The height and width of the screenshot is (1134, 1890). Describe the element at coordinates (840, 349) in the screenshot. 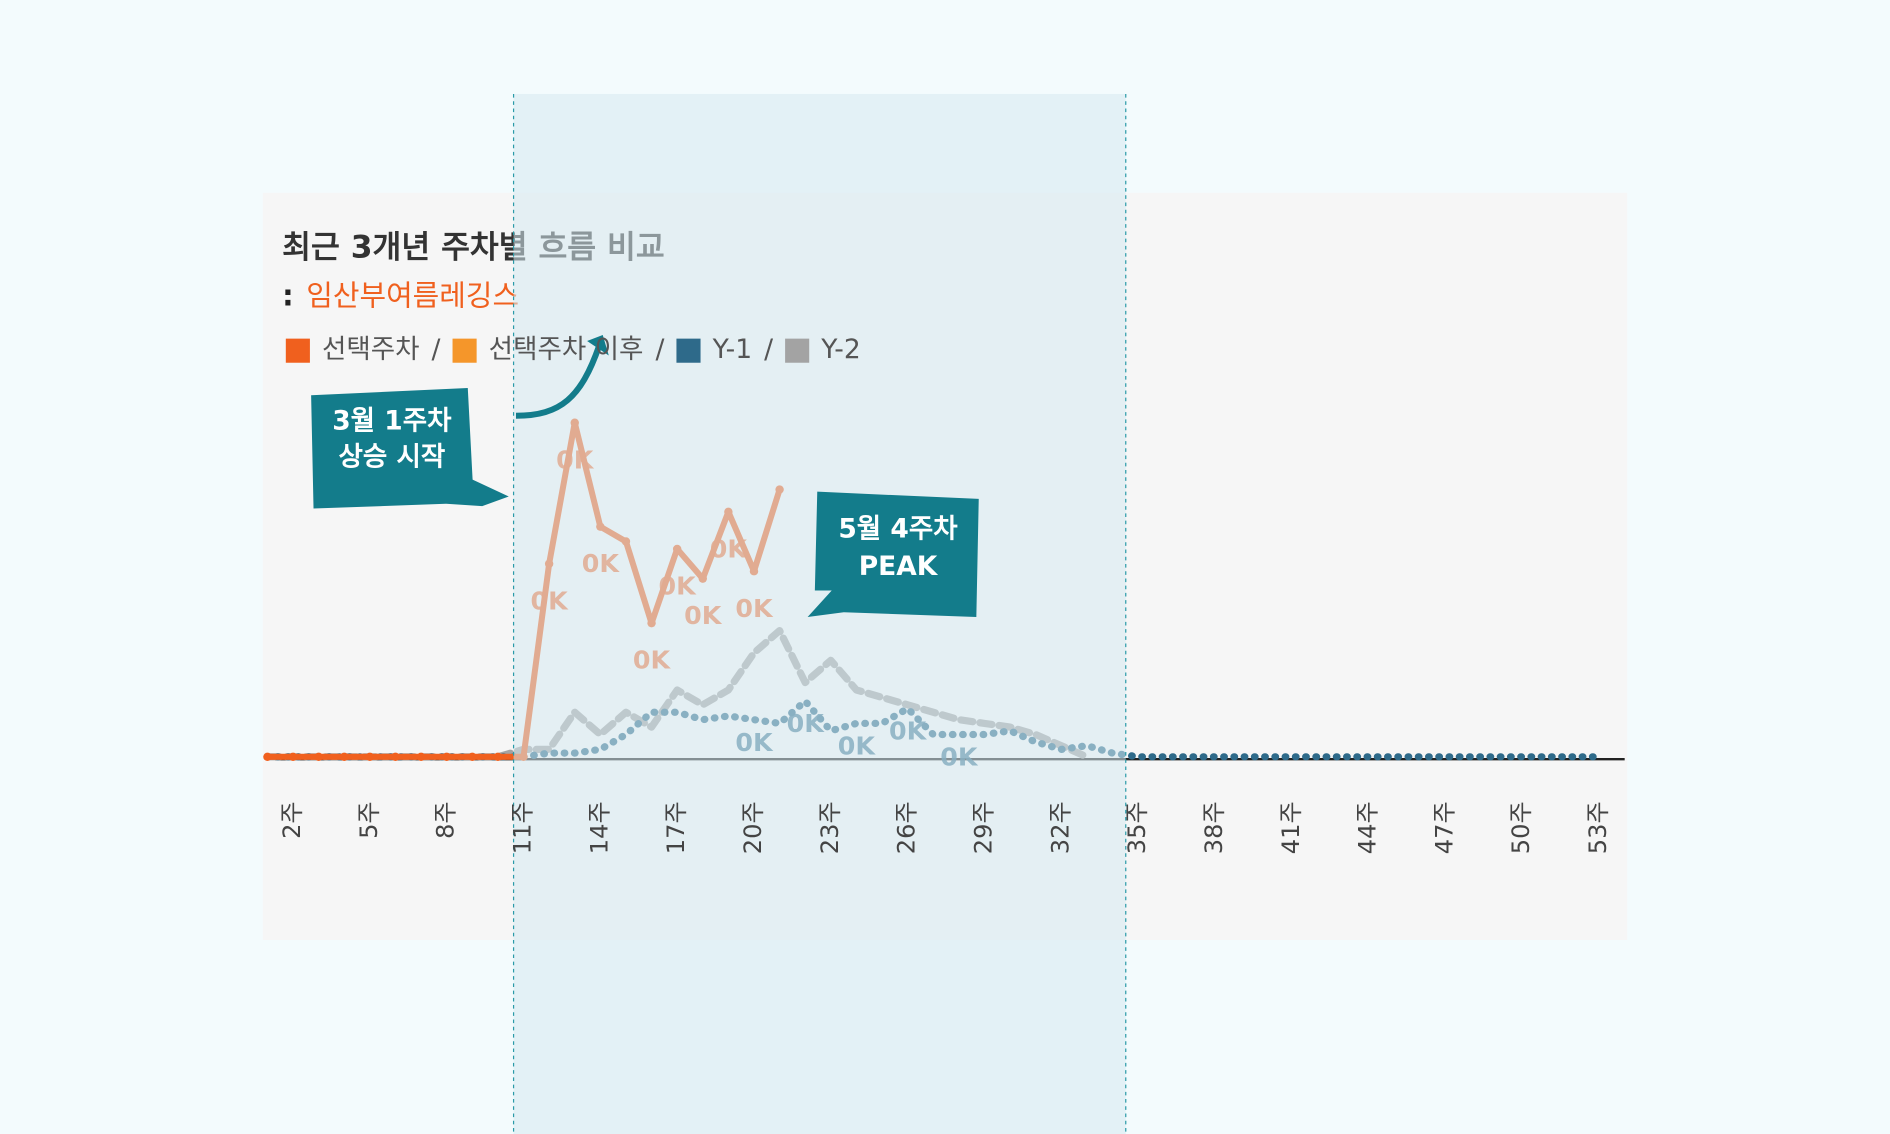

I see `legend-label: Y-2` at that location.